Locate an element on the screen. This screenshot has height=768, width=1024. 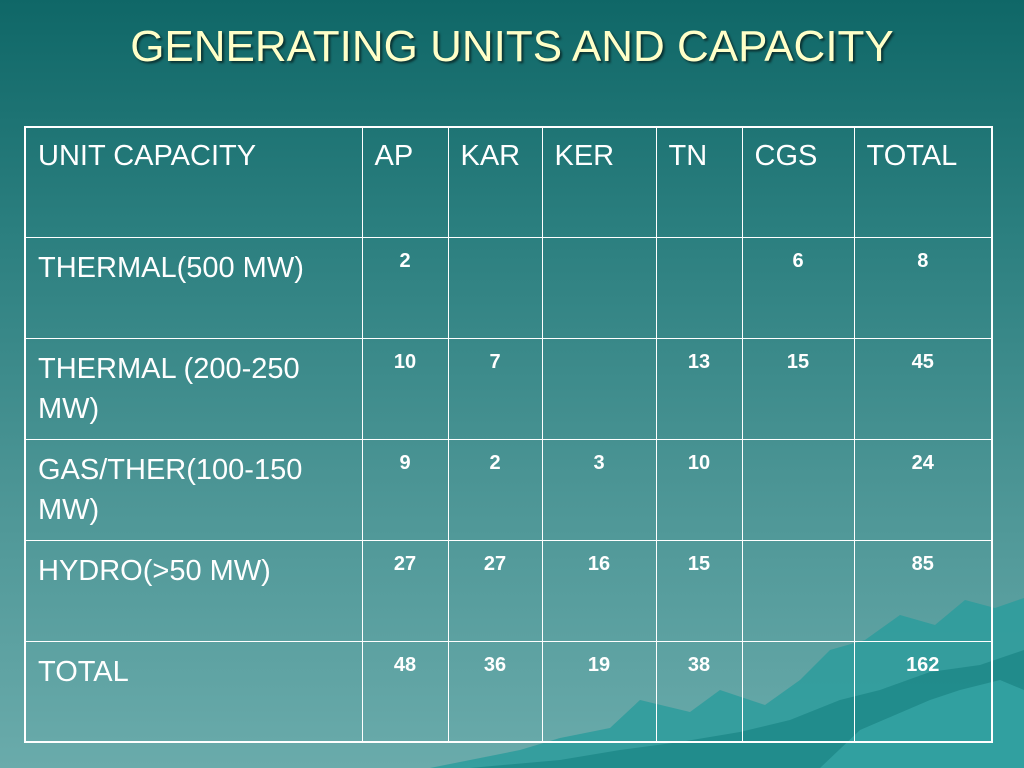
cell-ap: 48 is located at coordinates (405, 691).